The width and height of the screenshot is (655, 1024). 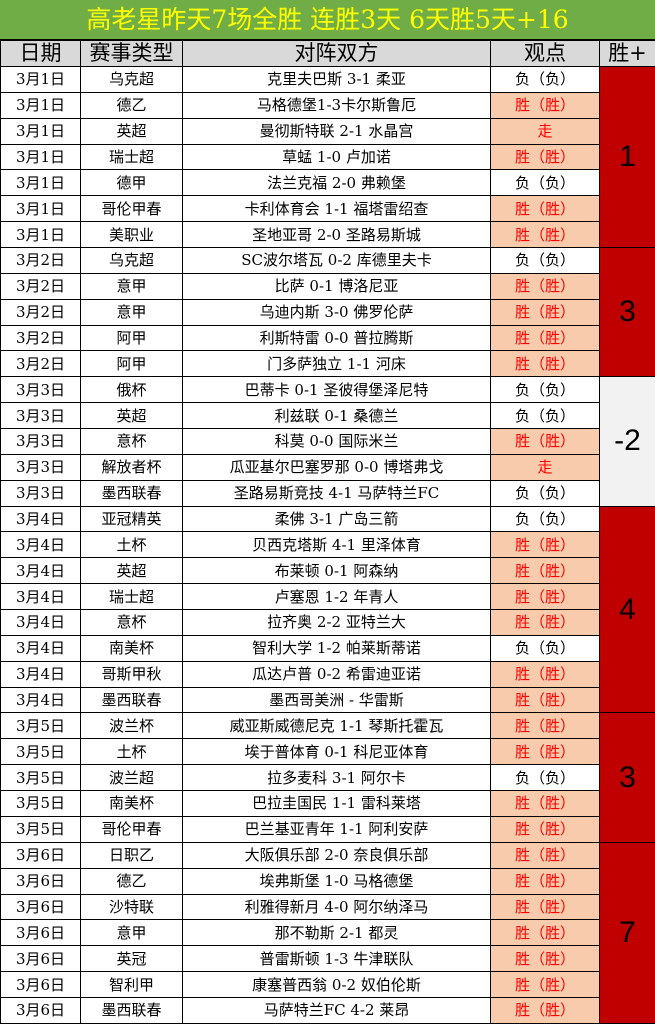 I want to click on header-row: 日期 赛事类型 对阵双方 观点 胜+, so click(x=328, y=54).